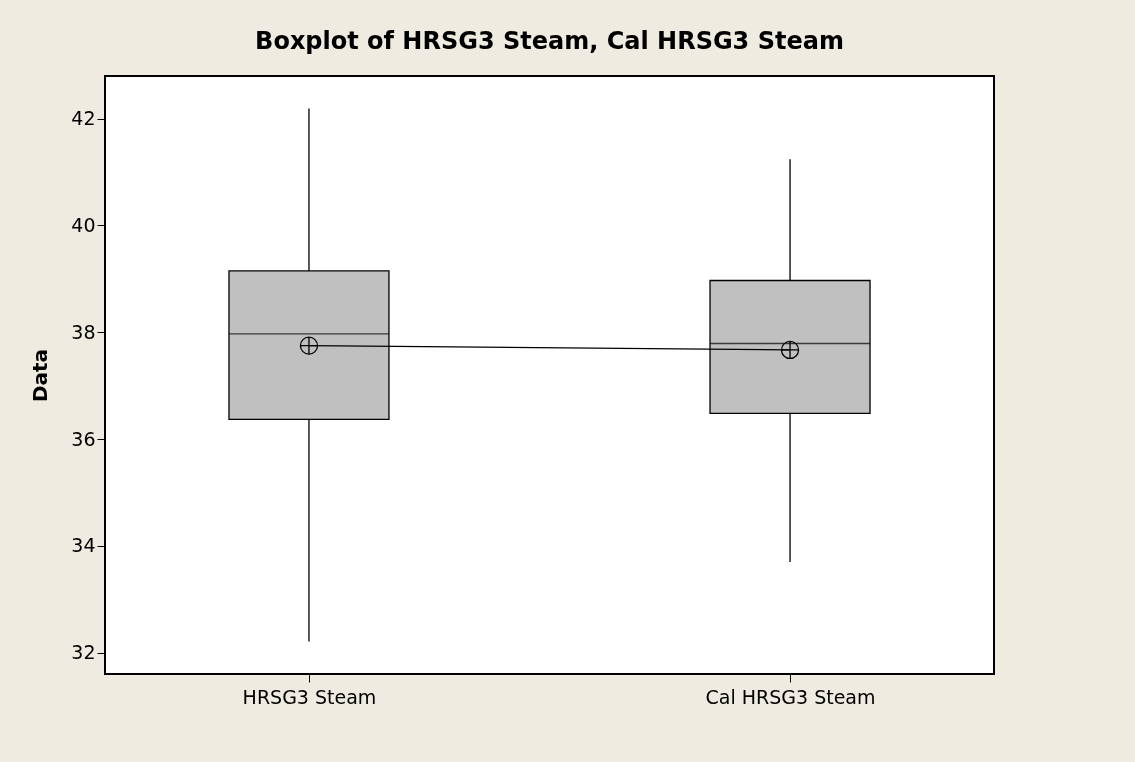 This screenshot has height=762, width=1135. Describe the element at coordinates (83, 118) in the screenshot. I see `y-tick-label: 42` at that location.